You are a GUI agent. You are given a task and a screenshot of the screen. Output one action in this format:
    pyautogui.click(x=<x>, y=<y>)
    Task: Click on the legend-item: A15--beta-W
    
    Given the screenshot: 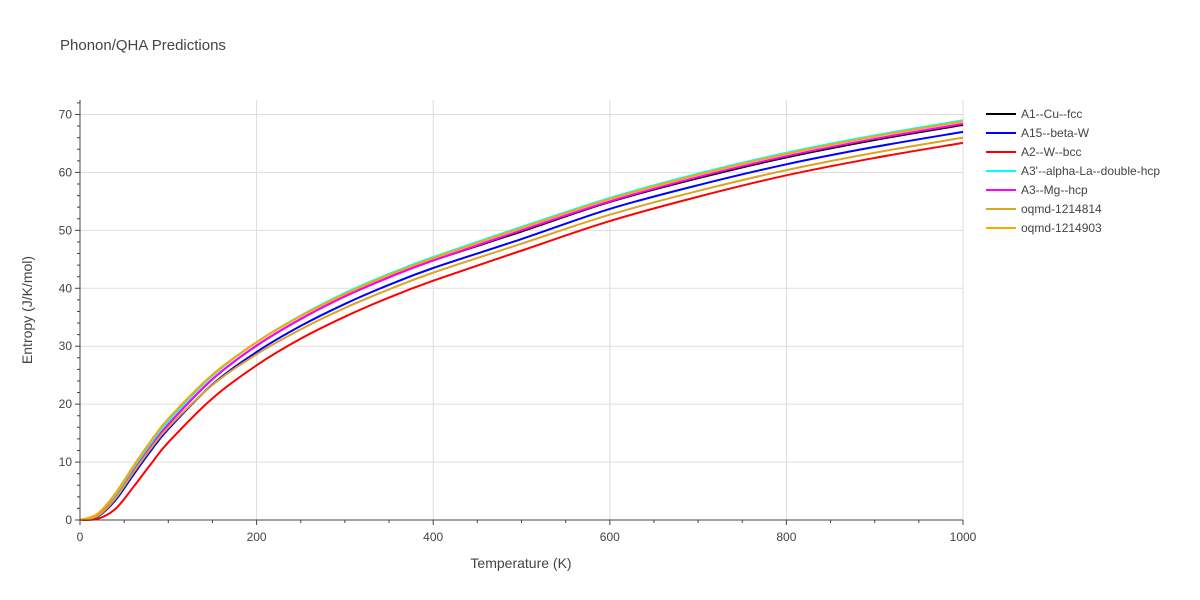 What is the action you would take?
    pyautogui.click(x=1038, y=133)
    